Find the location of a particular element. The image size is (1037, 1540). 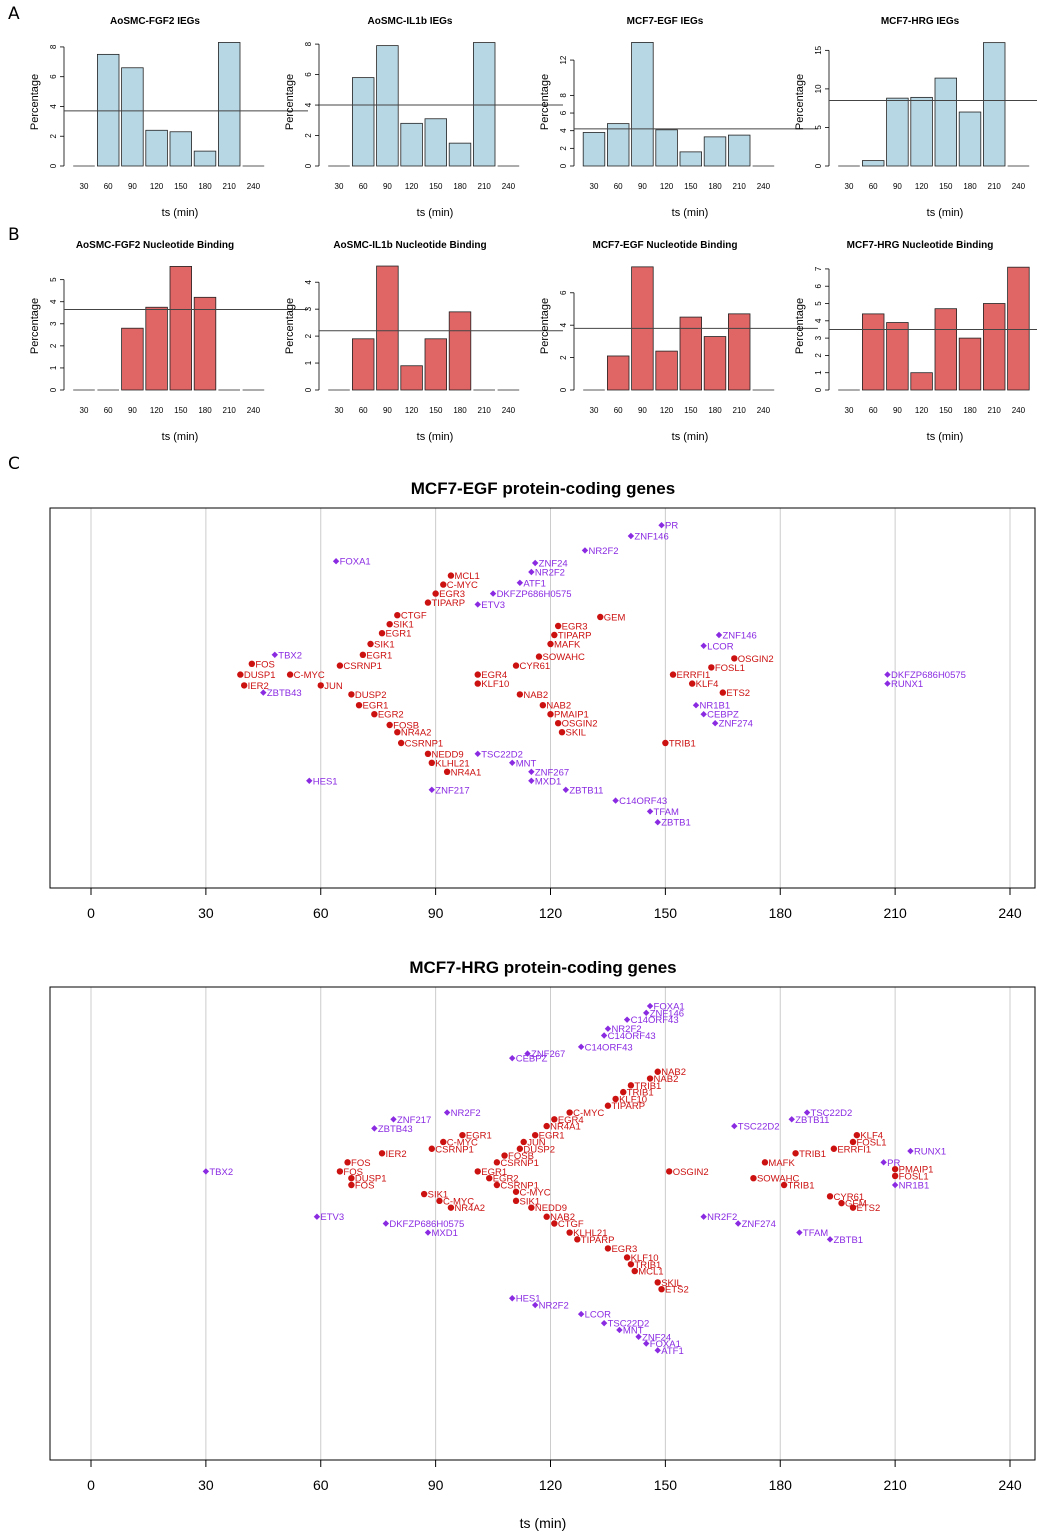

gene-label: MNT is located at coordinates (526, 763).